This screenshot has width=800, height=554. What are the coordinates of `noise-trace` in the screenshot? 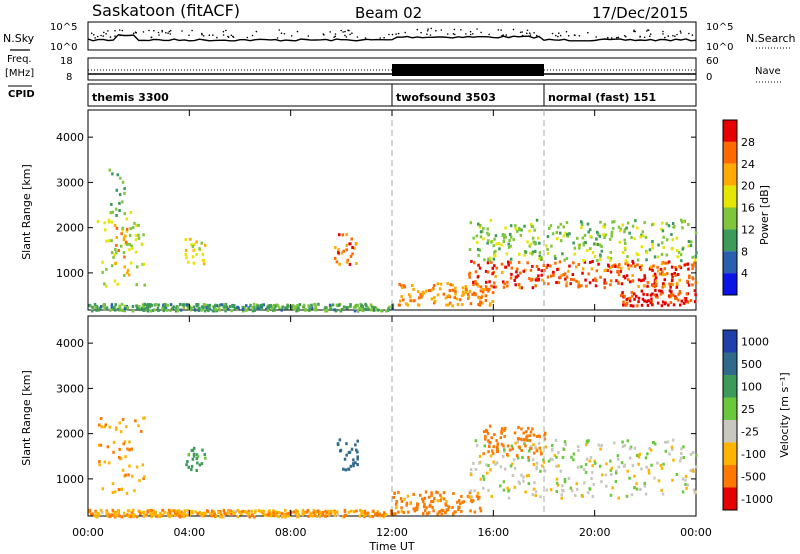 It's located at (392, 34).